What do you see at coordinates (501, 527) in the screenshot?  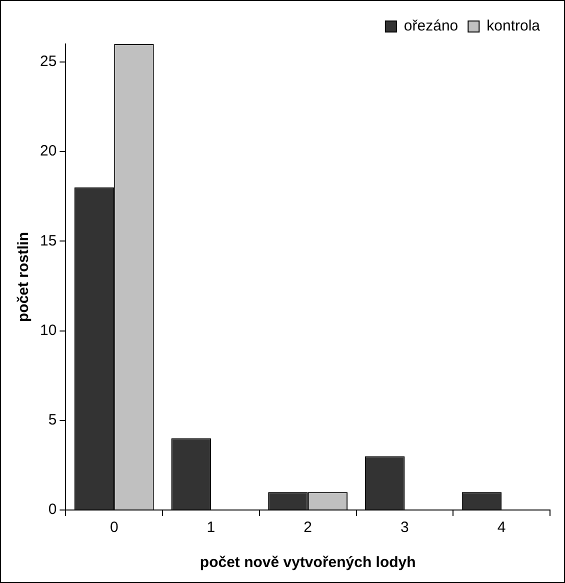 I see `x-tick-label: 4` at bounding box center [501, 527].